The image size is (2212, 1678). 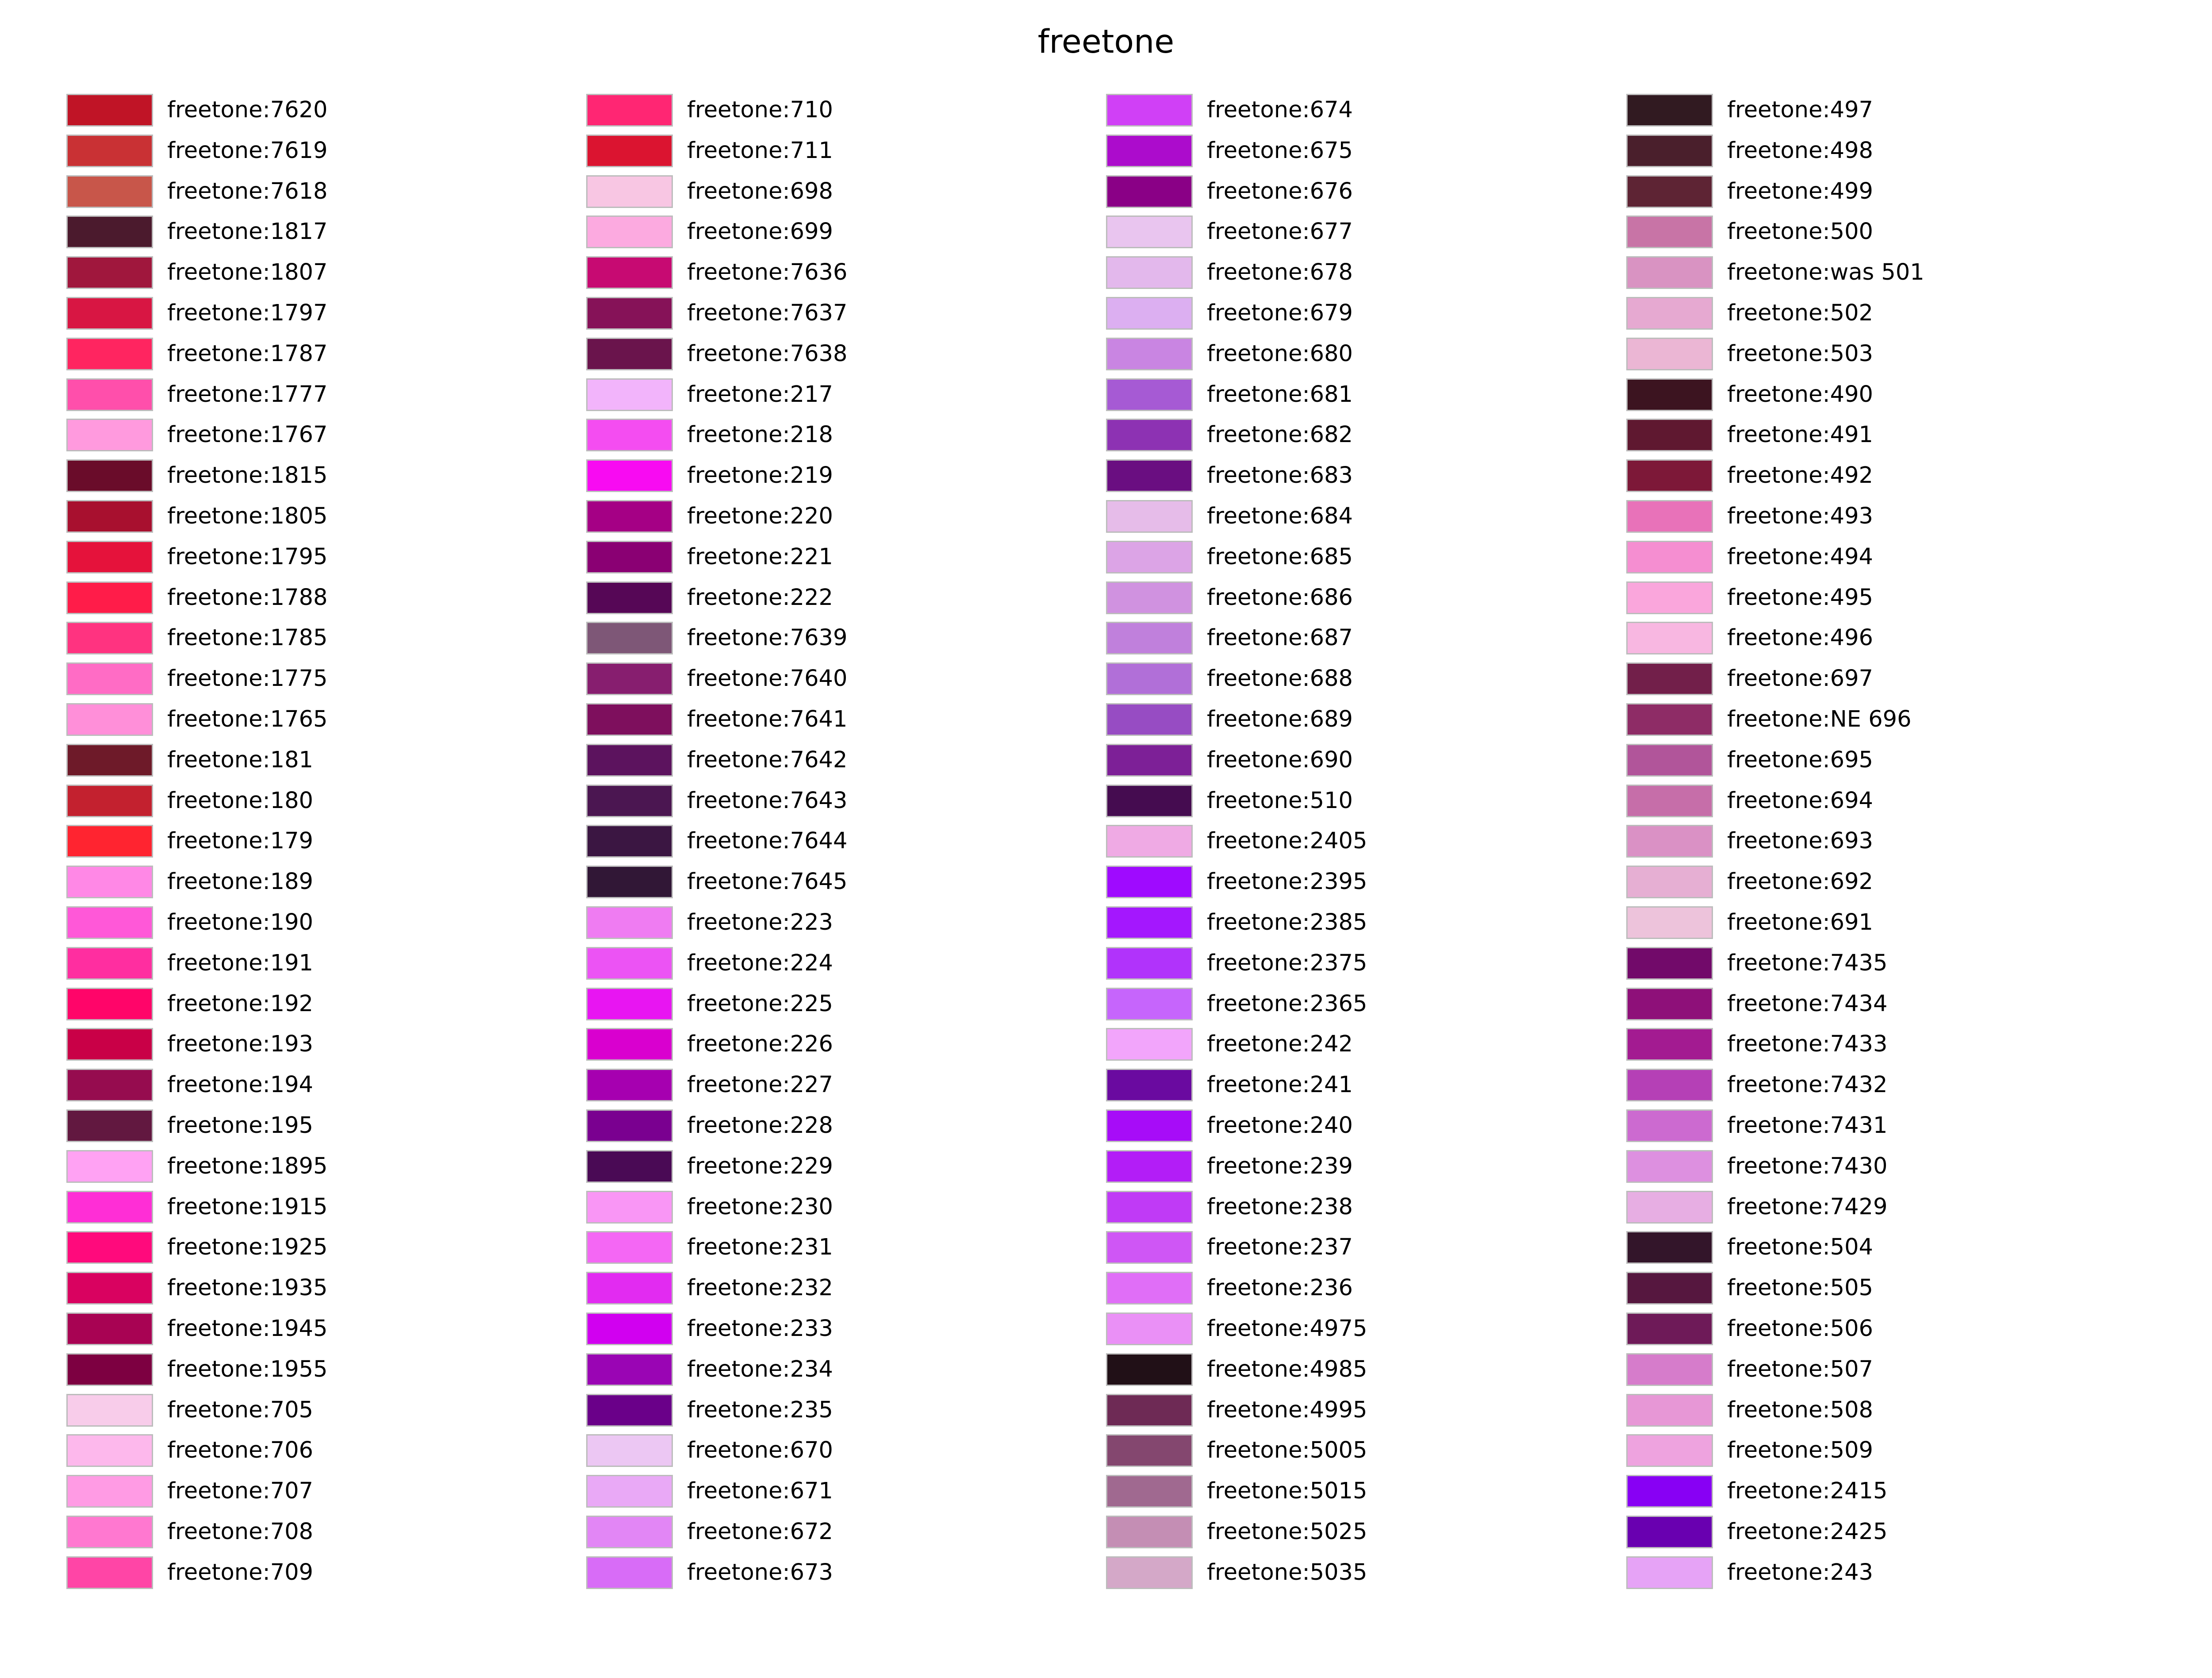 What do you see at coordinates (1808, 1206) in the screenshot?
I see `color-label: freetone:7429` at bounding box center [1808, 1206].